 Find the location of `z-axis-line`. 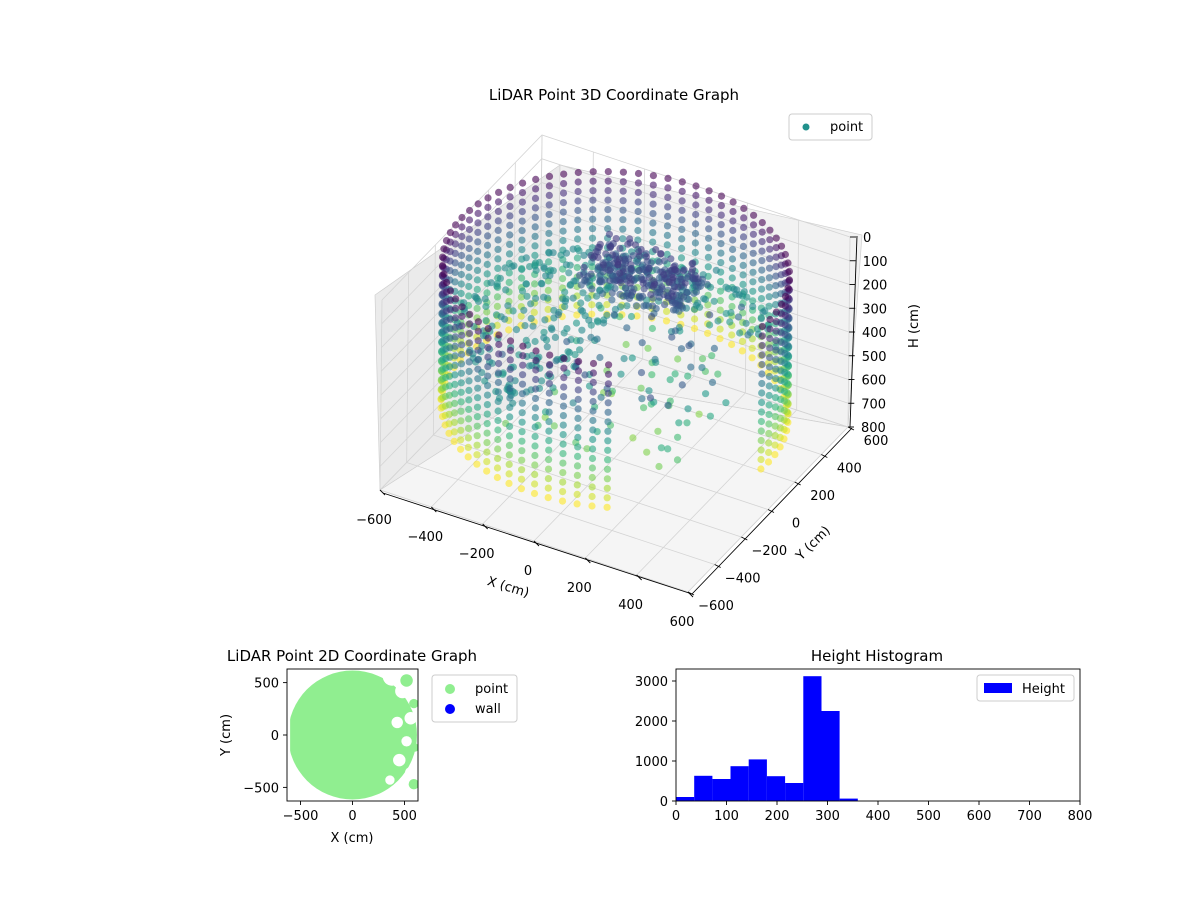

z-axis-line is located at coordinates (853, 331).